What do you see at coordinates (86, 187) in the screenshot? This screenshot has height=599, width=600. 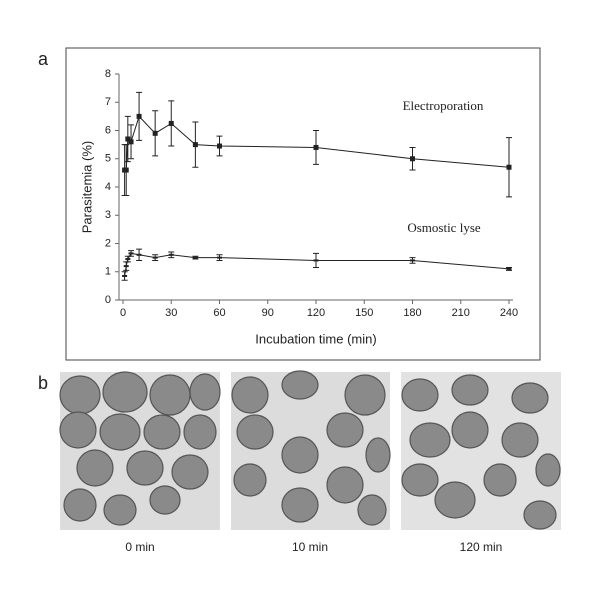 I see `y-axis-title: Parasitemia (%)` at bounding box center [86, 187].